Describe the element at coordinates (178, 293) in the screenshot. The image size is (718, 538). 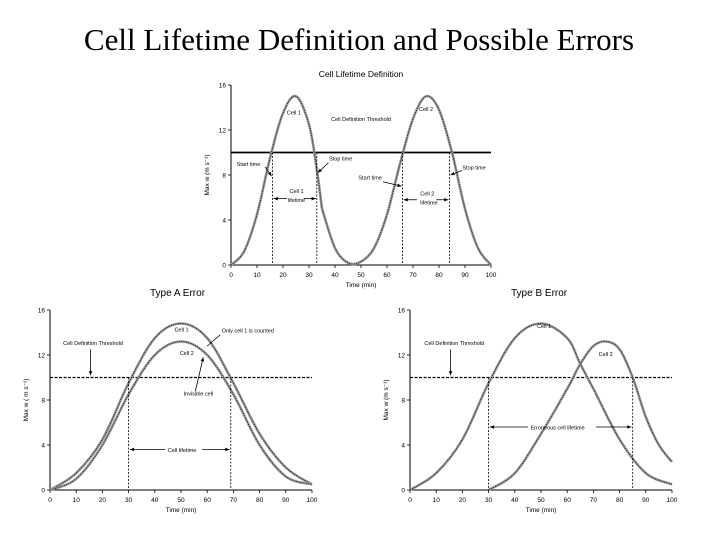
I see `type-a-error-label: Type A Error` at that location.